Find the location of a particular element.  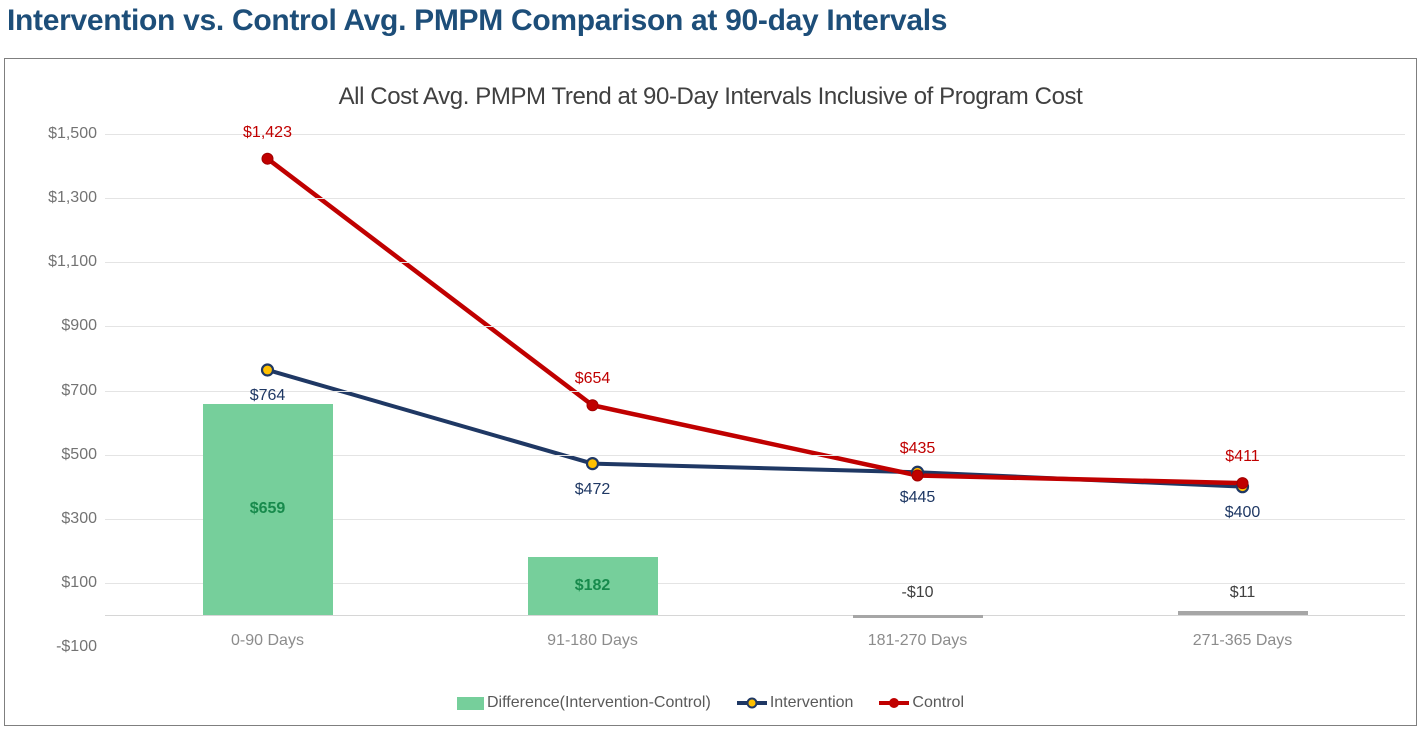

y-axis-tick-label: $100 is located at coordinates (79, 582).